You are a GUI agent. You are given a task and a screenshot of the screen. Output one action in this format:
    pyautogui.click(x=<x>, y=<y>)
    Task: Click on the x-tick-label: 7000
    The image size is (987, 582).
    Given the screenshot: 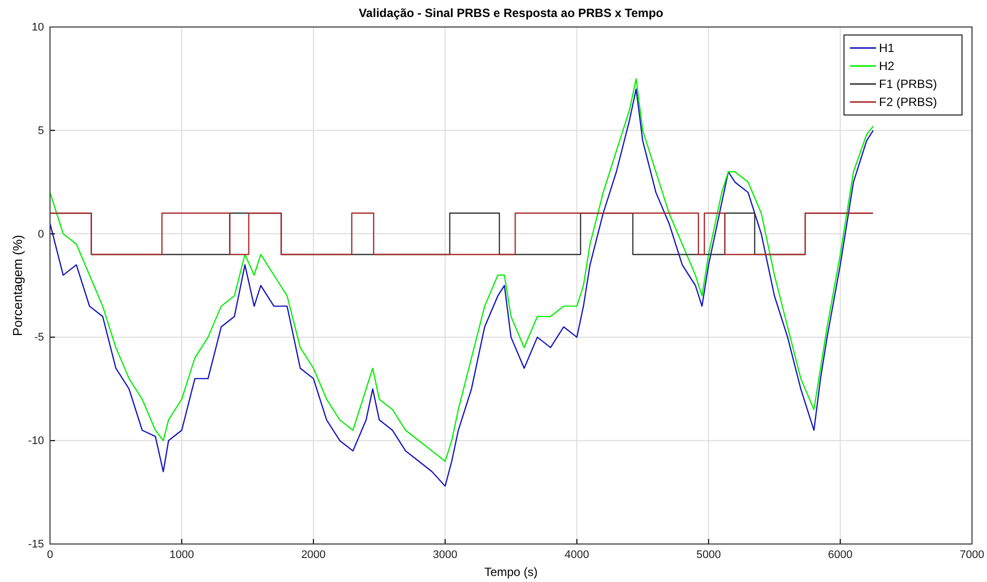 What is the action you would take?
    pyautogui.click(x=972, y=554)
    